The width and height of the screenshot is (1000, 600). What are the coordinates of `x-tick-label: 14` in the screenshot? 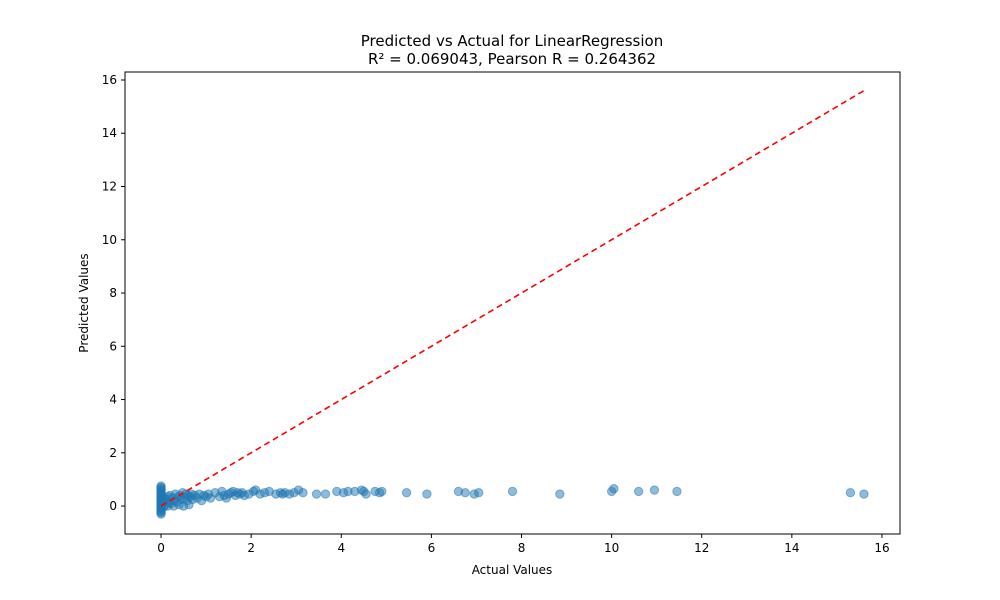 It's located at (791, 548).